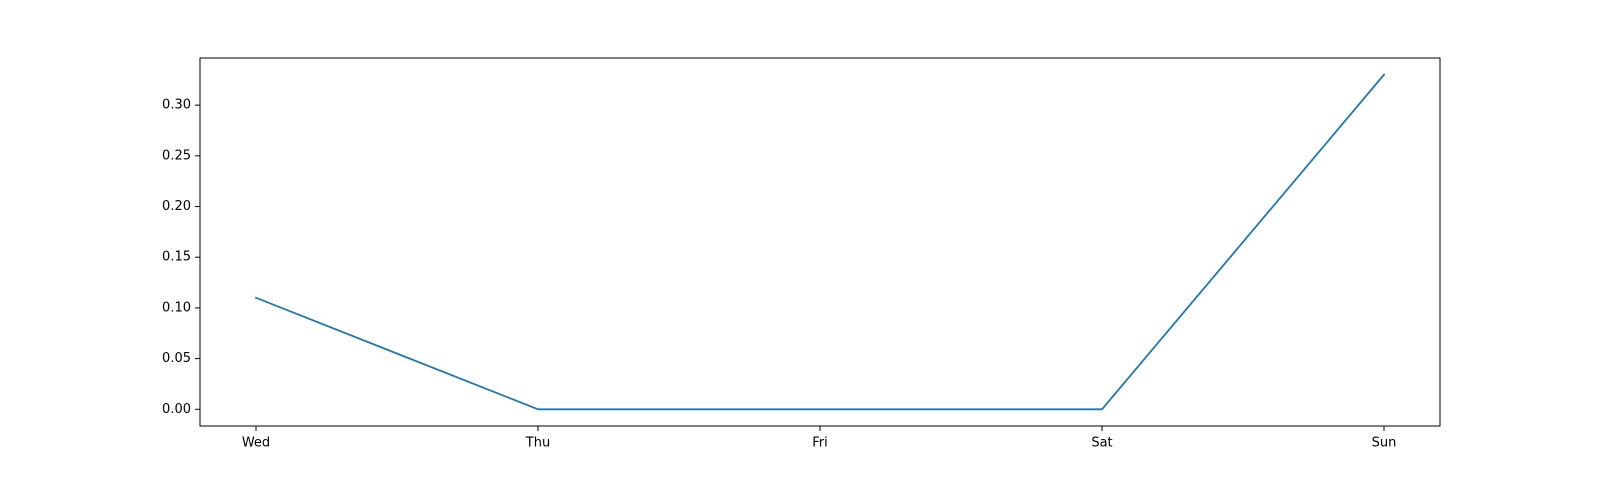 This screenshot has width=1600, height=480. I want to click on y-axis: 0.00 0.05 0.10 0.15 0.20 0.25 0.30, so click(181, 257).